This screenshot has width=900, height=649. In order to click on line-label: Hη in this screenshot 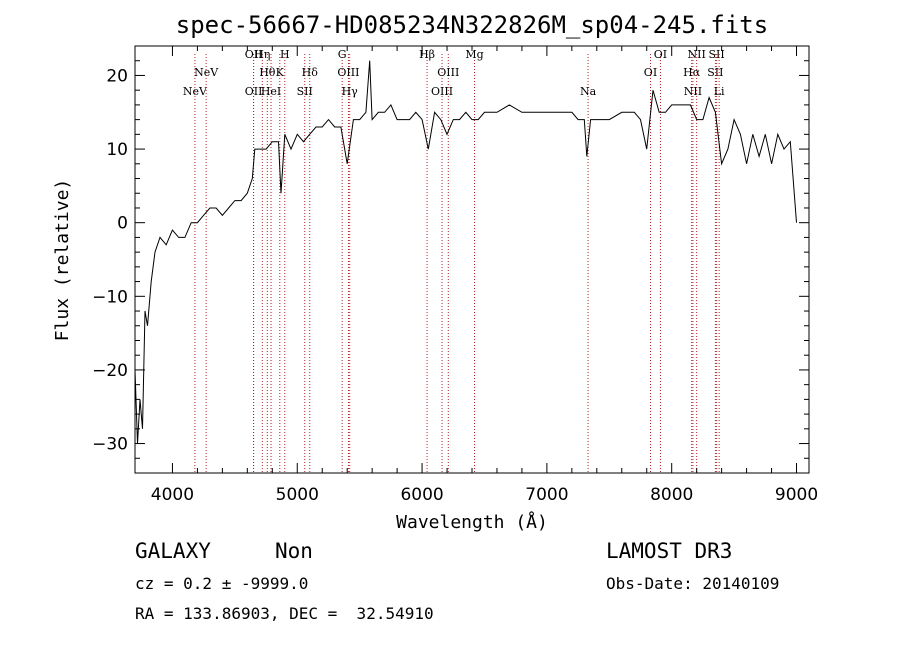, I will do `click(262, 54)`.